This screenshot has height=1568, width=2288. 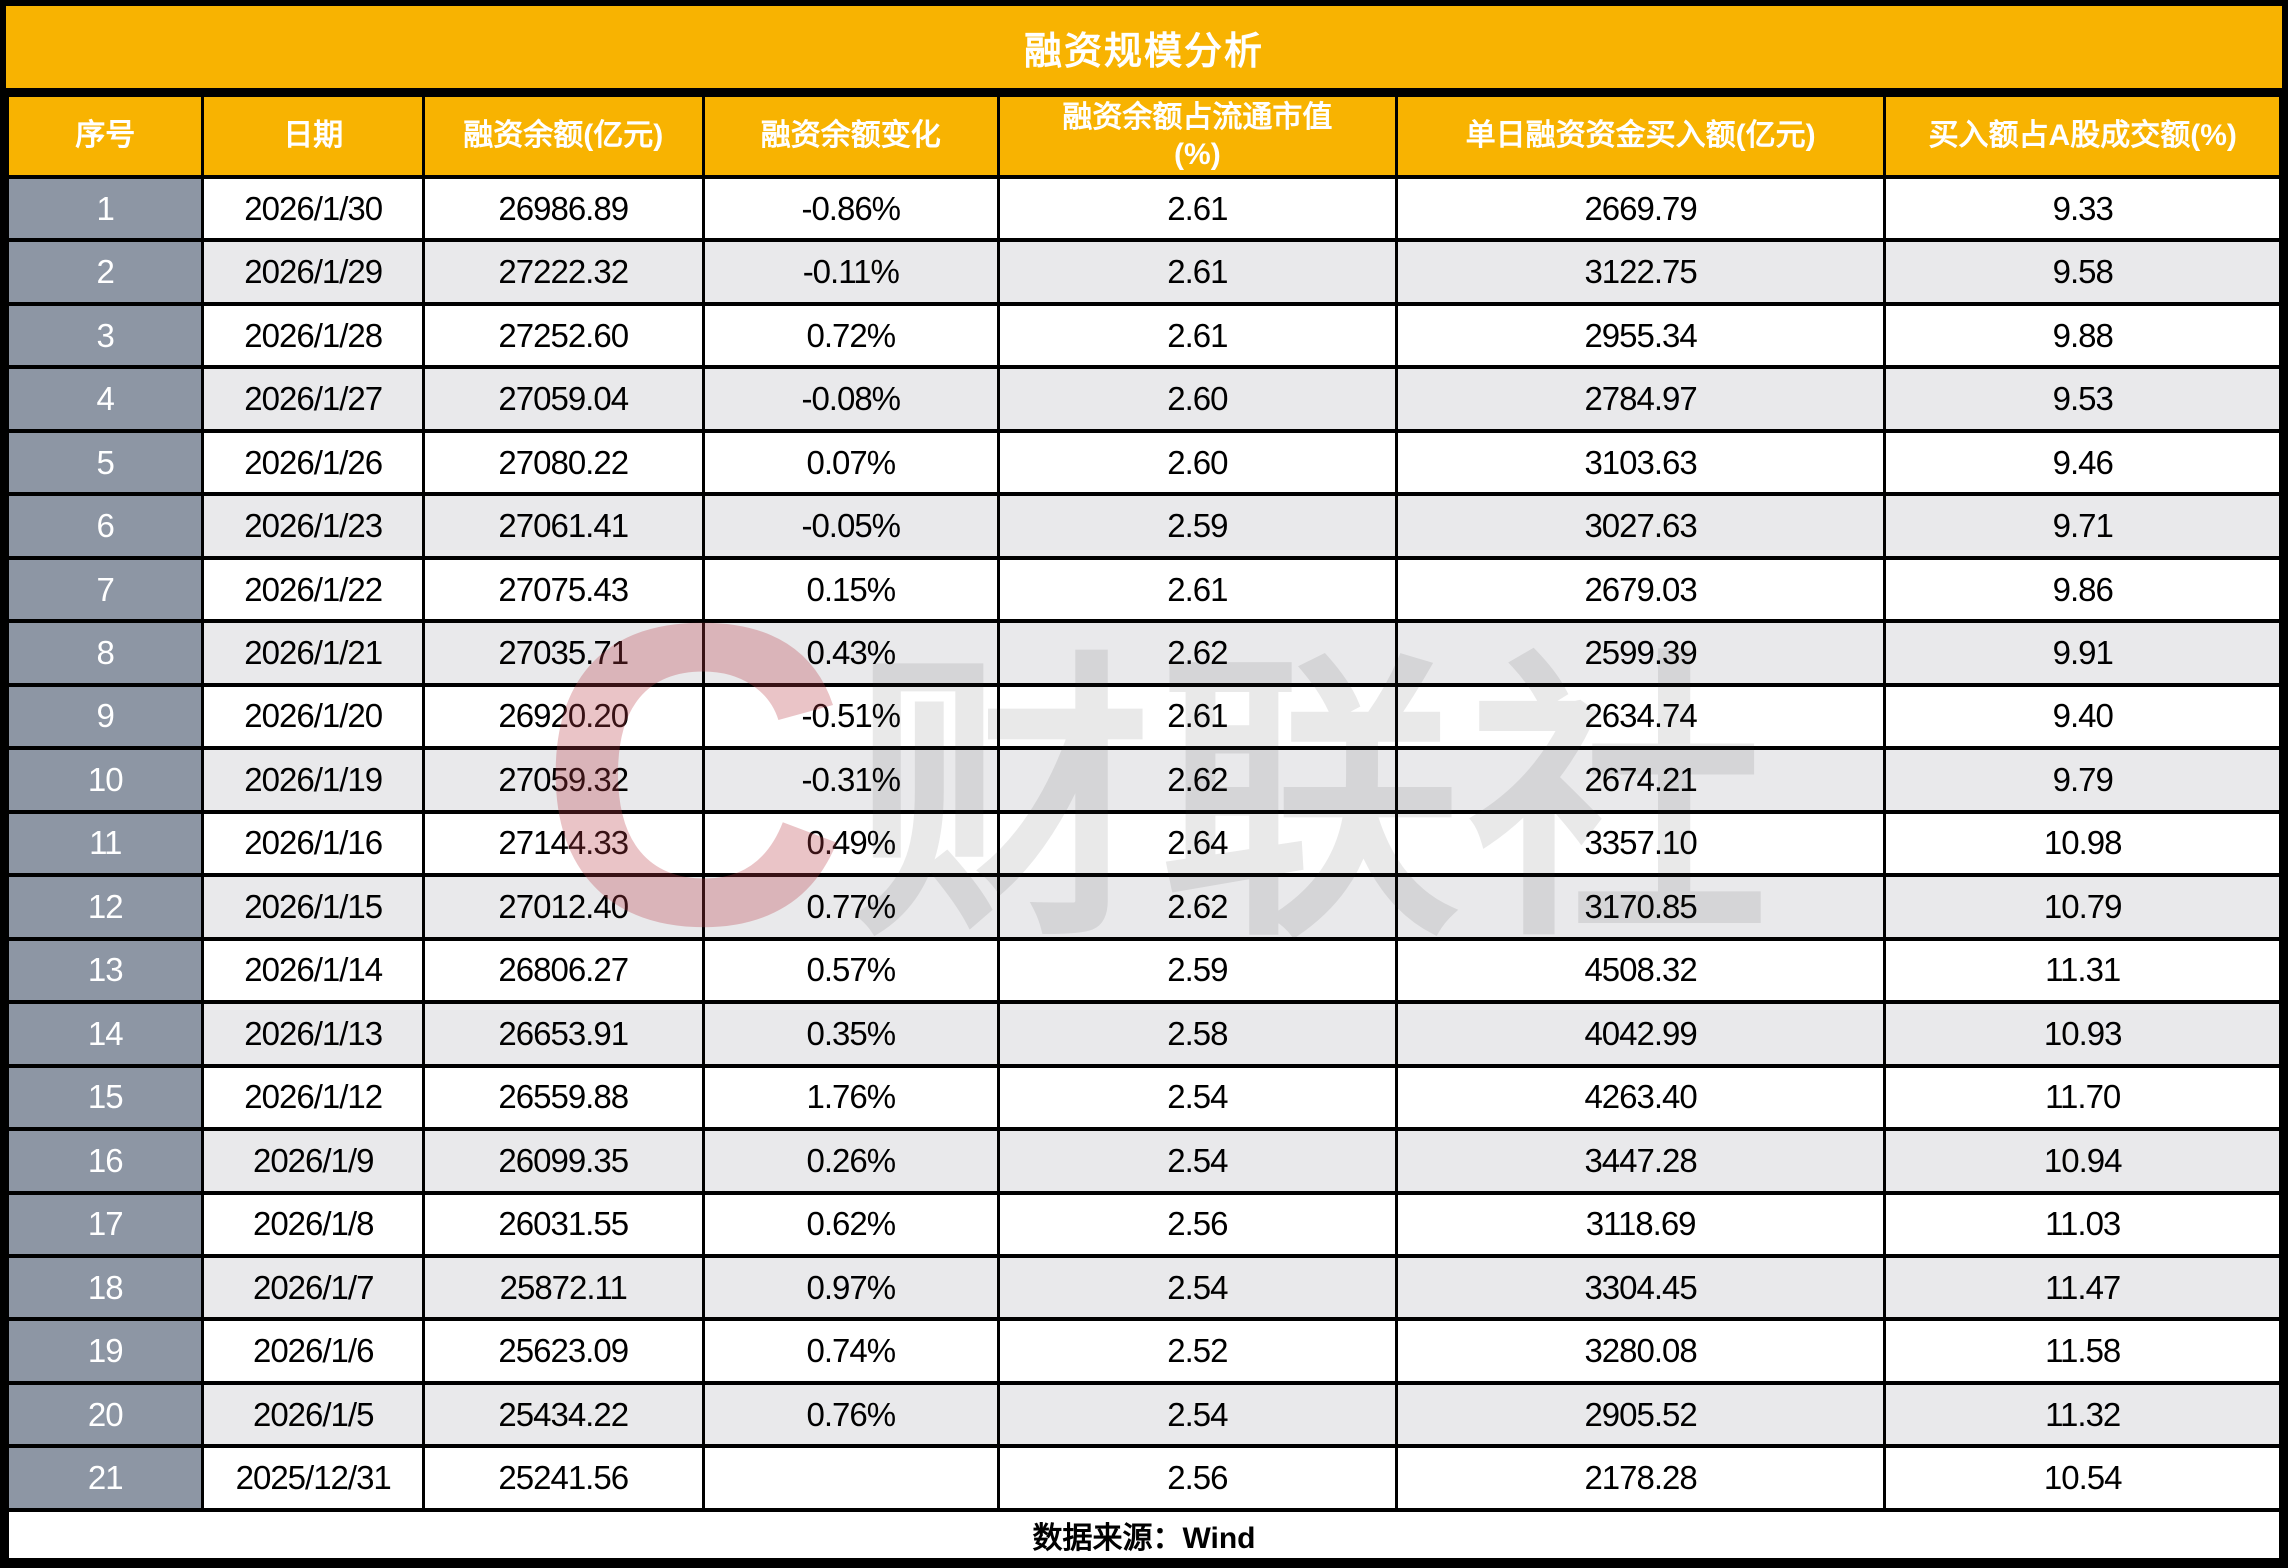 What do you see at coordinates (2082, 653) in the screenshot?
I see `value-cell: 9.91` at bounding box center [2082, 653].